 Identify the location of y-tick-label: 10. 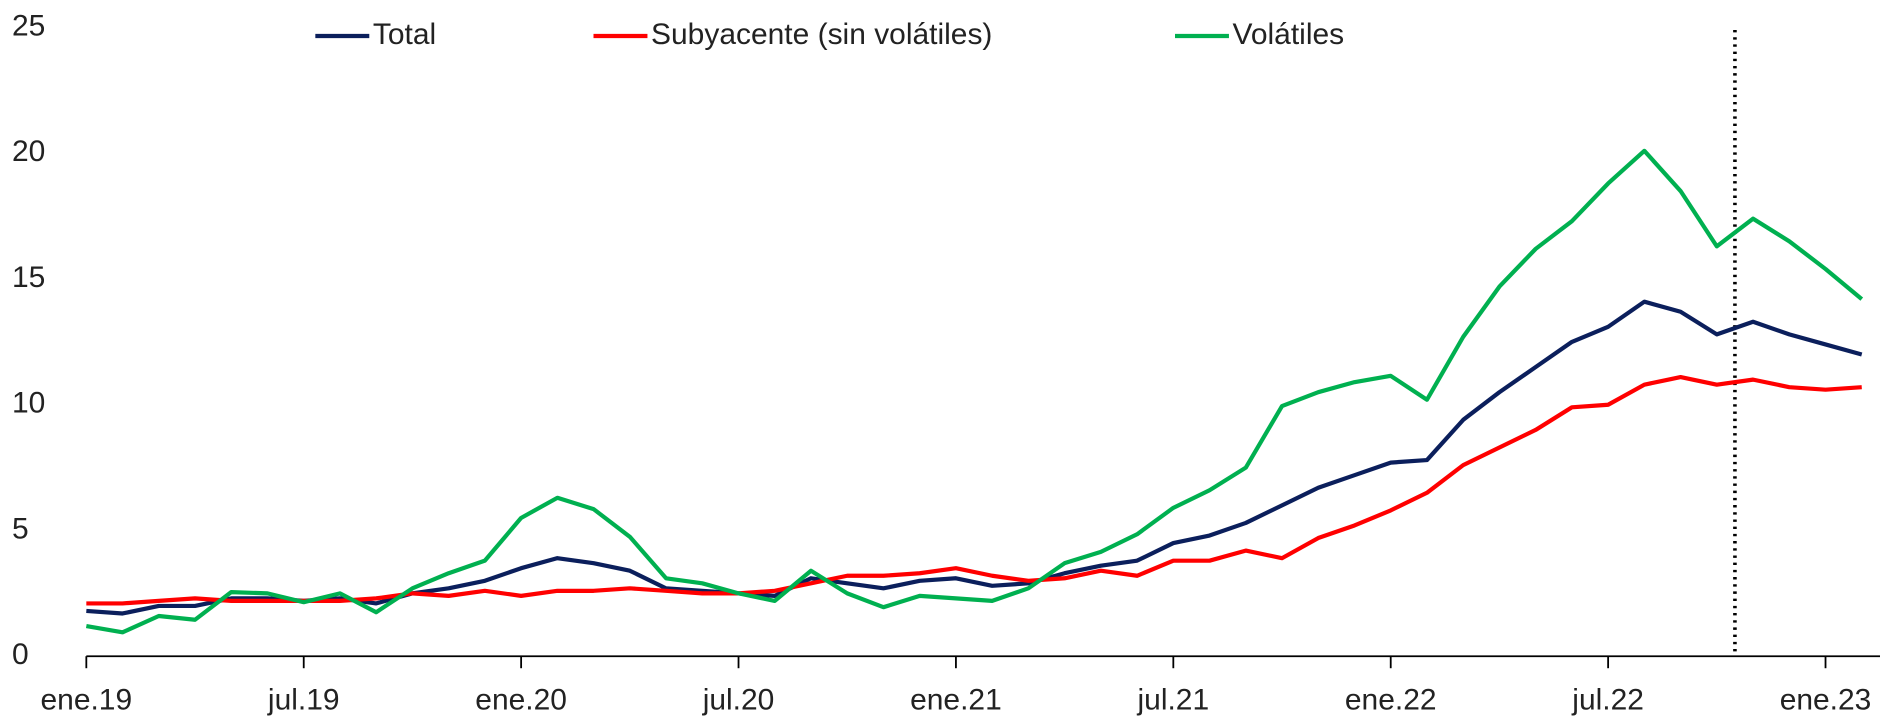
(28, 403).